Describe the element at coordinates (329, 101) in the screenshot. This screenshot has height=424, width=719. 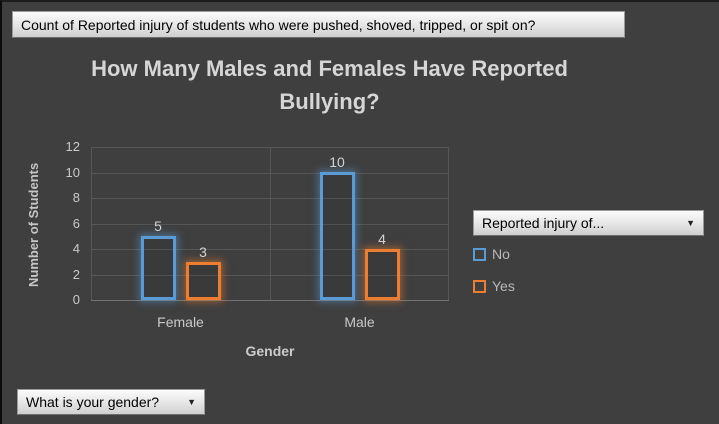
I see `chart-title-line2: Bullying?` at that location.